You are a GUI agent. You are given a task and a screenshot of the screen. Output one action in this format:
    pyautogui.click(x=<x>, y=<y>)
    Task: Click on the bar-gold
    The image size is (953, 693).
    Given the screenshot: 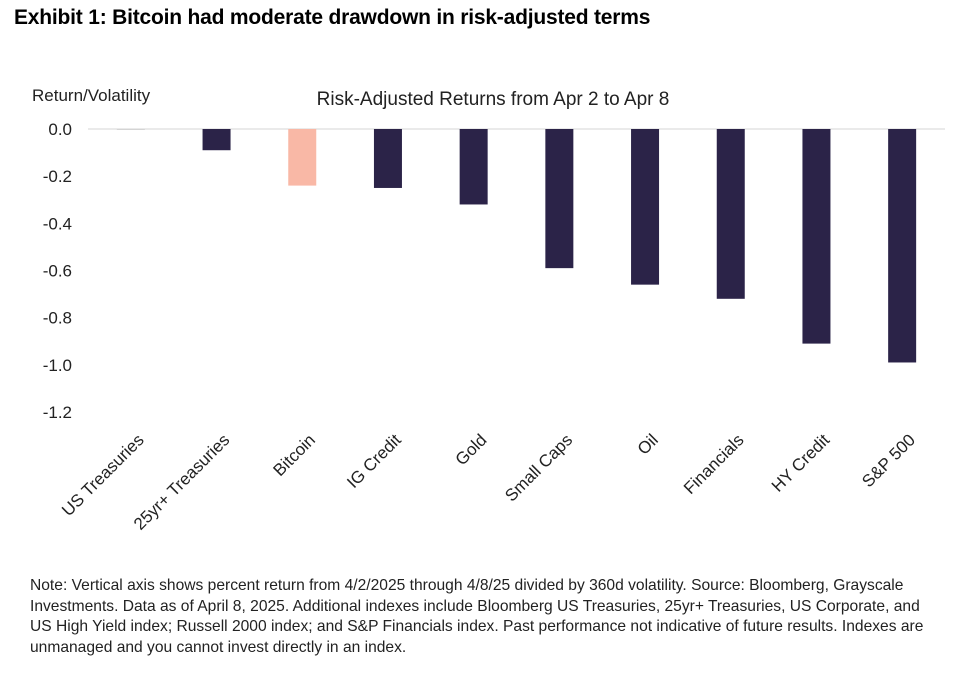 What is the action you would take?
    pyautogui.click(x=473, y=167)
    